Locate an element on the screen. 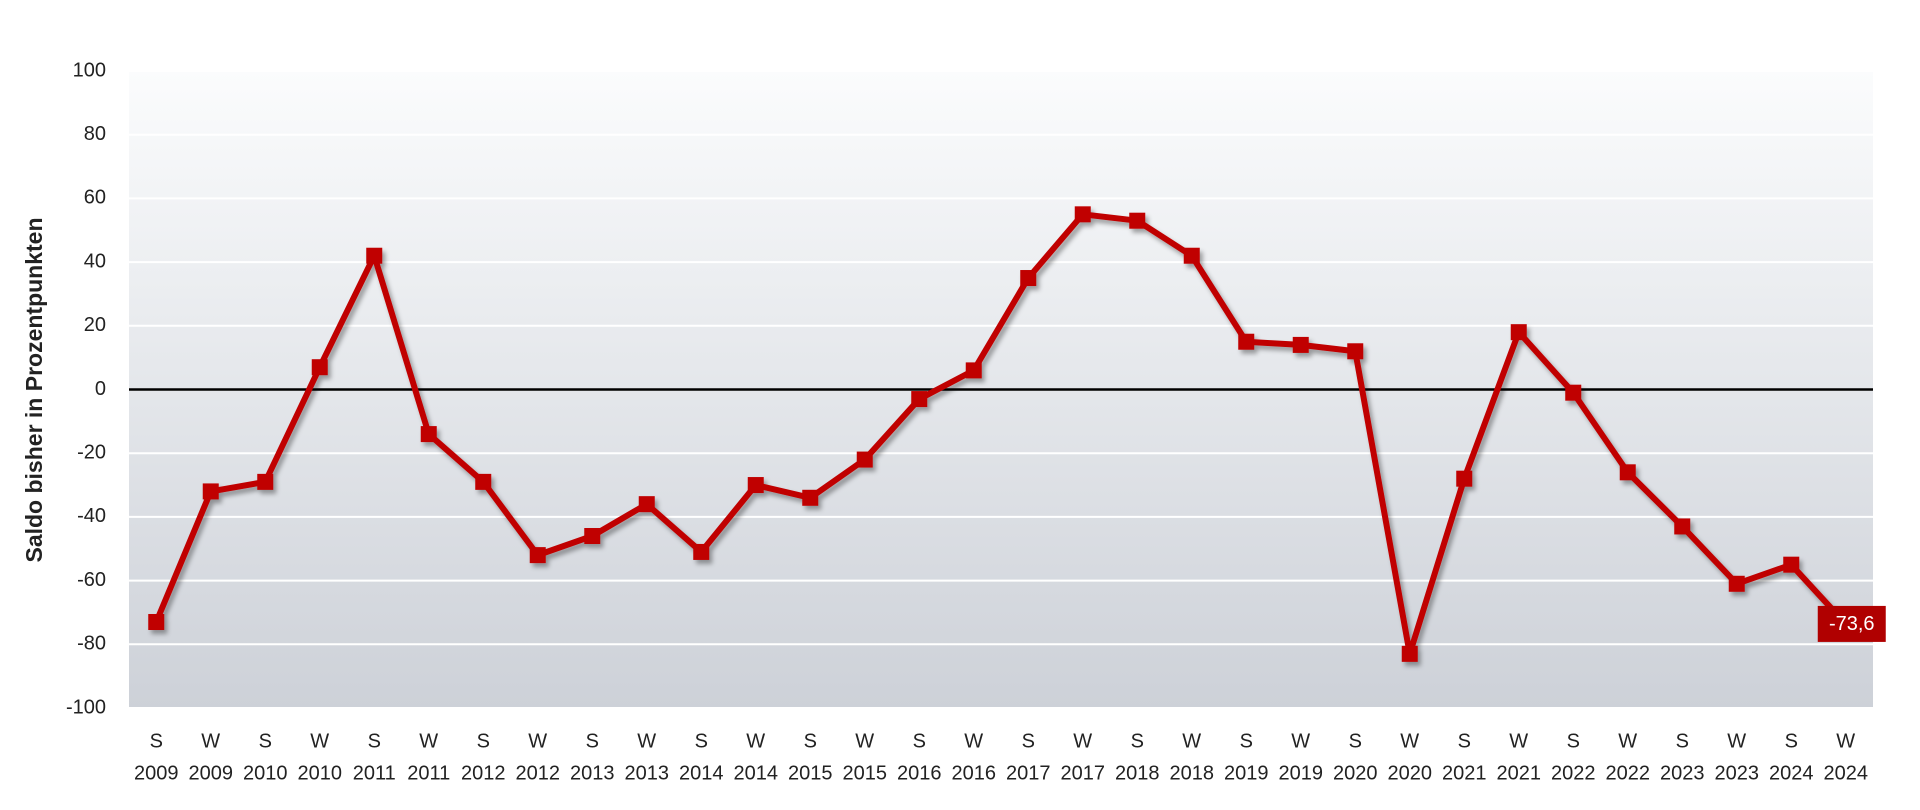  y-tick-label: 40 is located at coordinates (95, 261).